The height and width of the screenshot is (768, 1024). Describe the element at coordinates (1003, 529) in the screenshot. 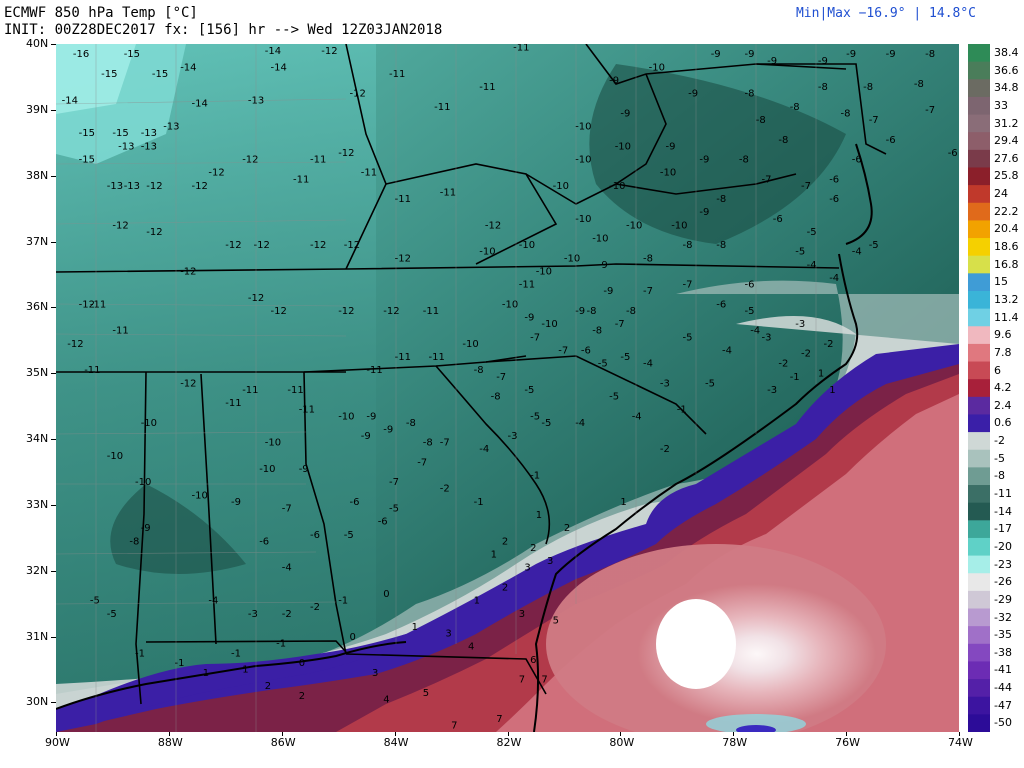

I see `colorbar-label: -17` at that location.